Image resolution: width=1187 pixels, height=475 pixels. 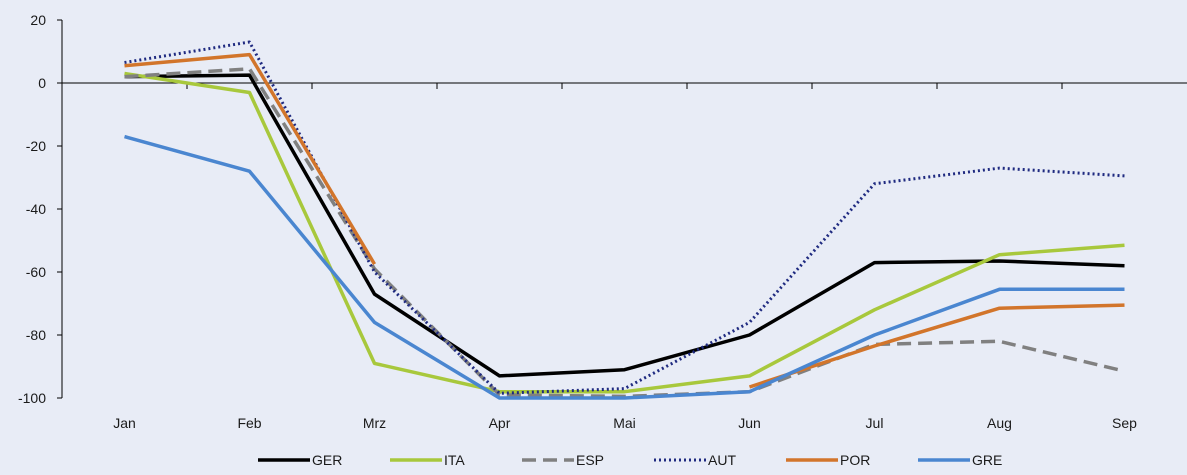 I want to click on y-axis: 20 0 -20 -40 -60 -80 -100, so click(x=40, y=209).